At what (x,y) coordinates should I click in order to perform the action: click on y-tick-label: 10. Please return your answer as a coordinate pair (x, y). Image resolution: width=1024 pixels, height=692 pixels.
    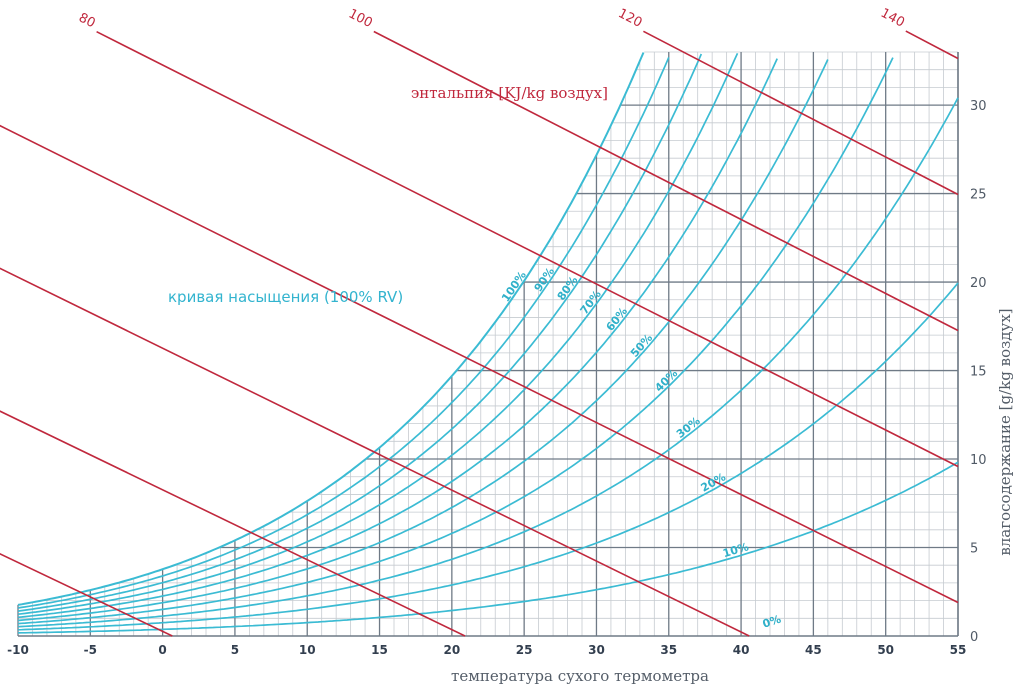
    Looking at the image, I should click on (978, 460).